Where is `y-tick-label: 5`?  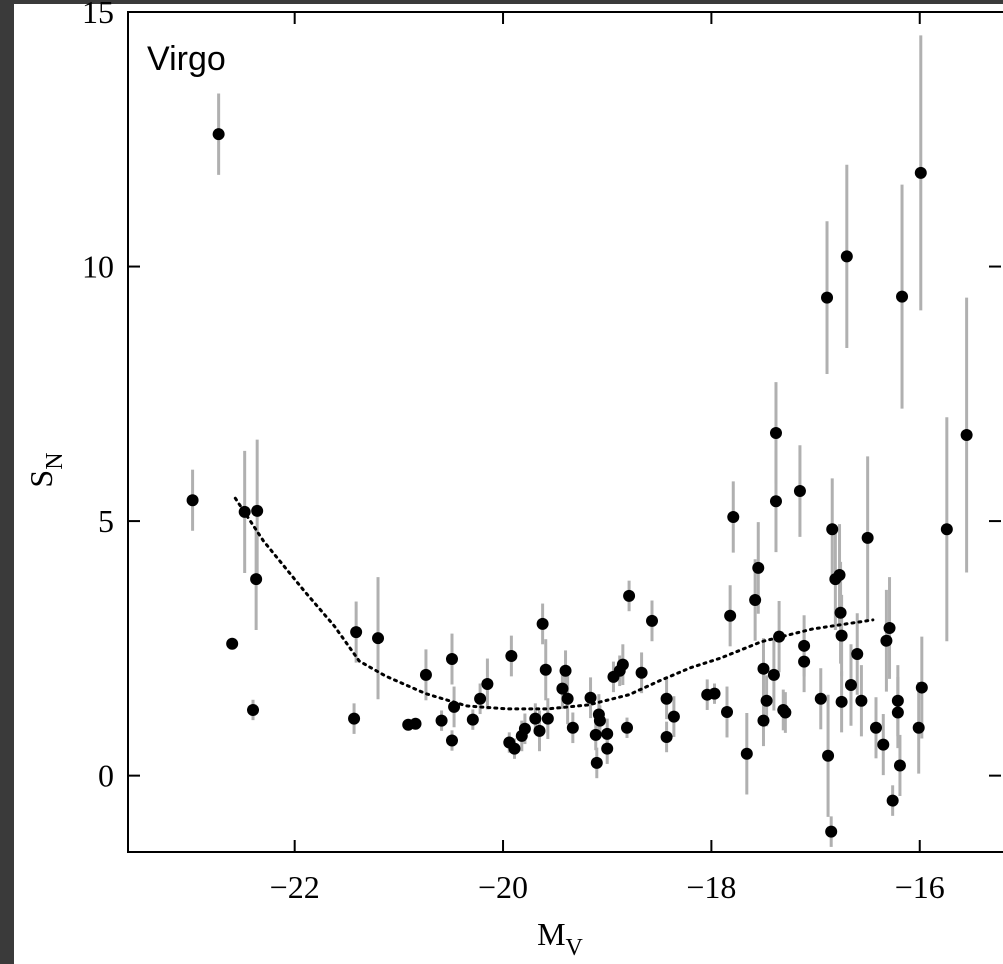
y-tick-label: 5 is located at coordinates (106, 521).